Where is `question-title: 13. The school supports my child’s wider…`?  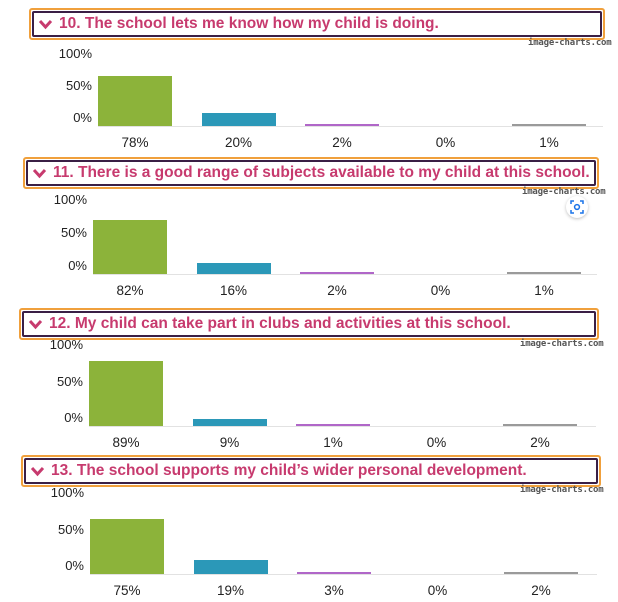
question-title: 13. The school supports my child’s wider… is located at coordinates (289, 470).